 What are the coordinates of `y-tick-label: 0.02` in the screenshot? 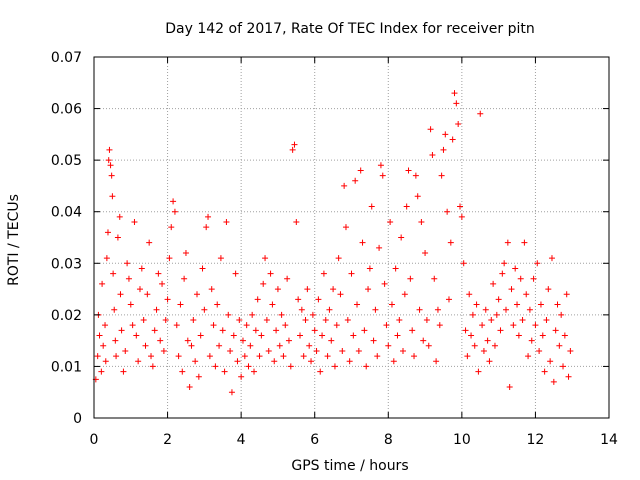 It's located at (66, 316).